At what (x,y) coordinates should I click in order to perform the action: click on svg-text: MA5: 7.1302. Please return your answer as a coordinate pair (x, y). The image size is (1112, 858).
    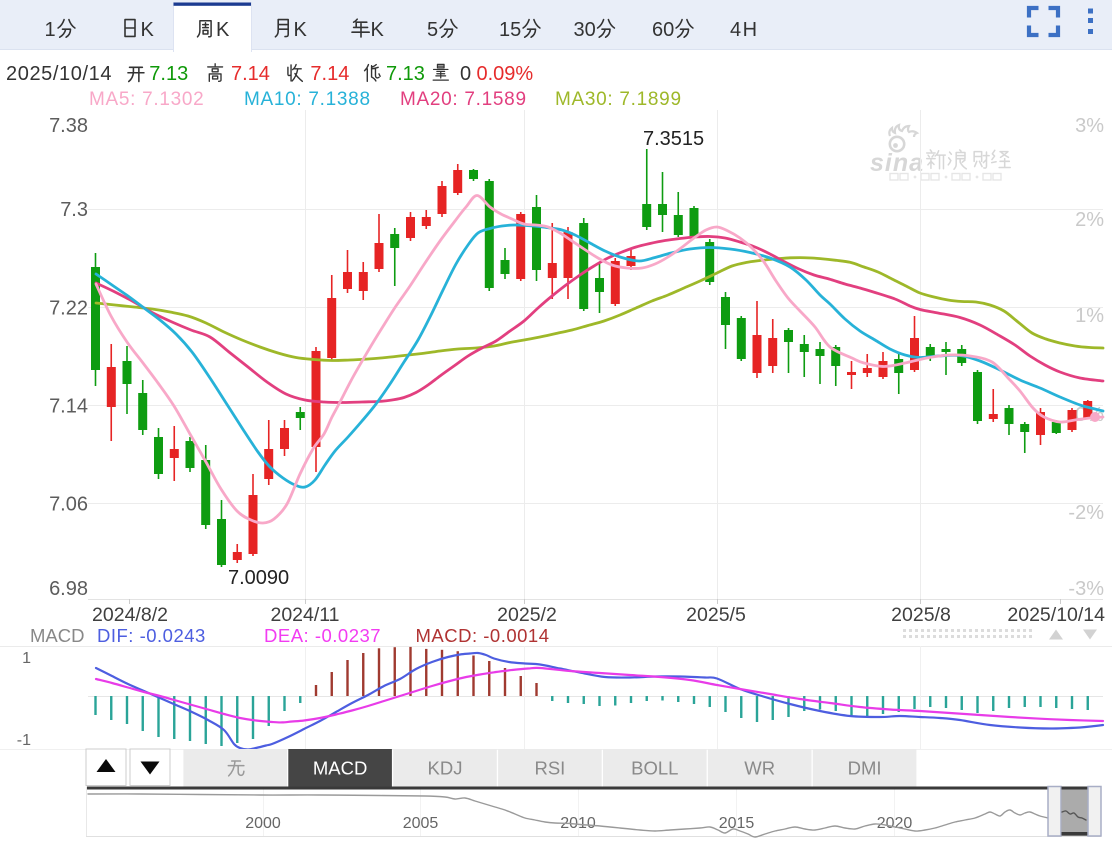
    Looking at the image, I should click on (146, 99).